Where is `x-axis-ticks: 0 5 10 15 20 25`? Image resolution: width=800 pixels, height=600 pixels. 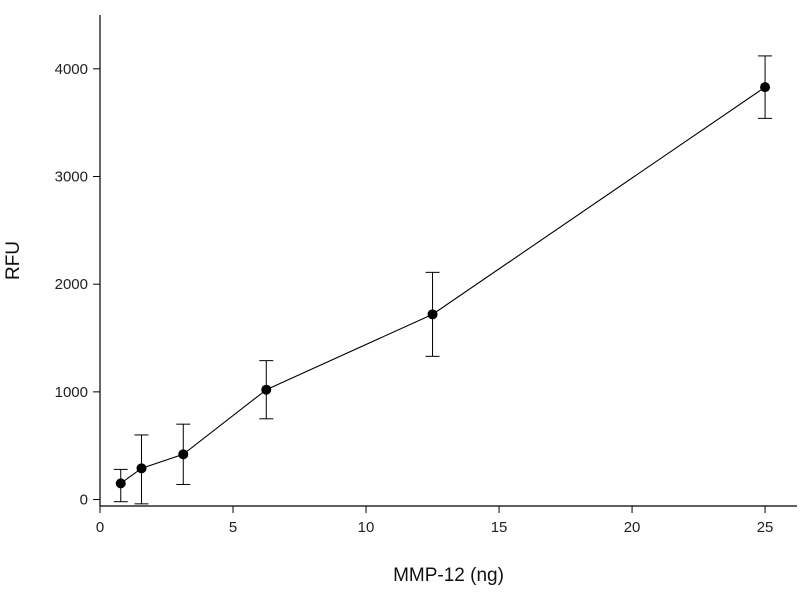
x-axis-ticks: 0 5 10 15 20 25 is located at coordinates (435, 521).